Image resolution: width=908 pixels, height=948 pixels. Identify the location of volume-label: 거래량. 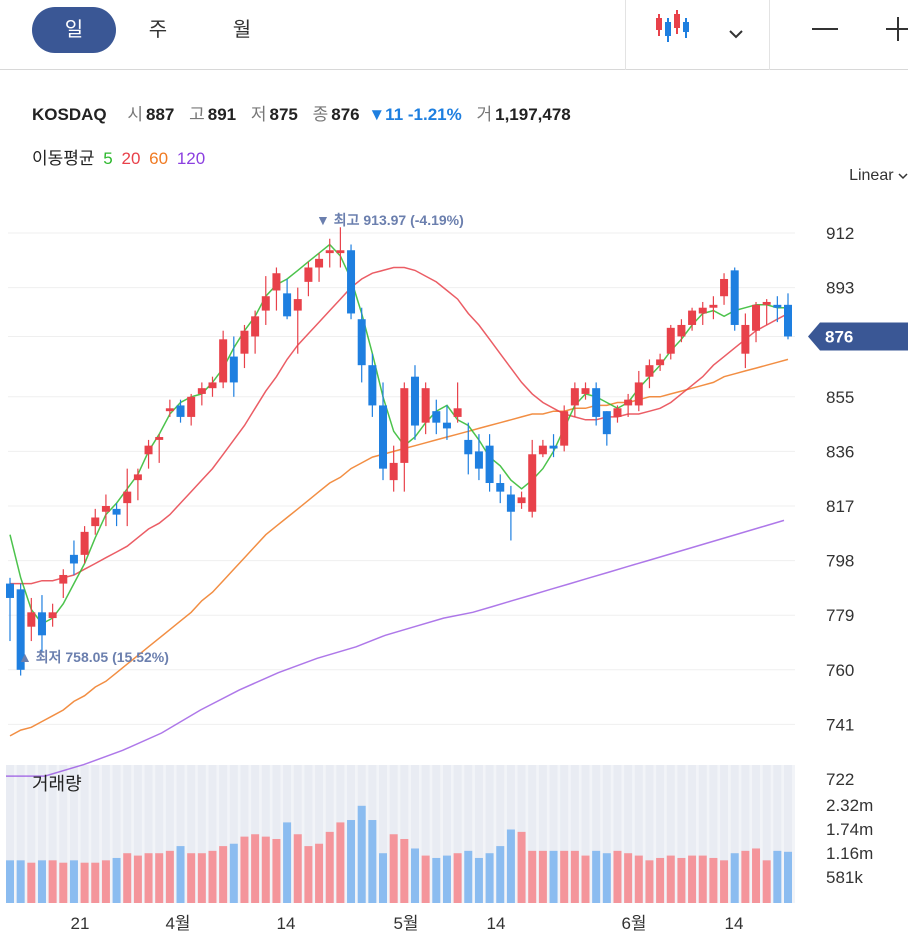
(57, 784).